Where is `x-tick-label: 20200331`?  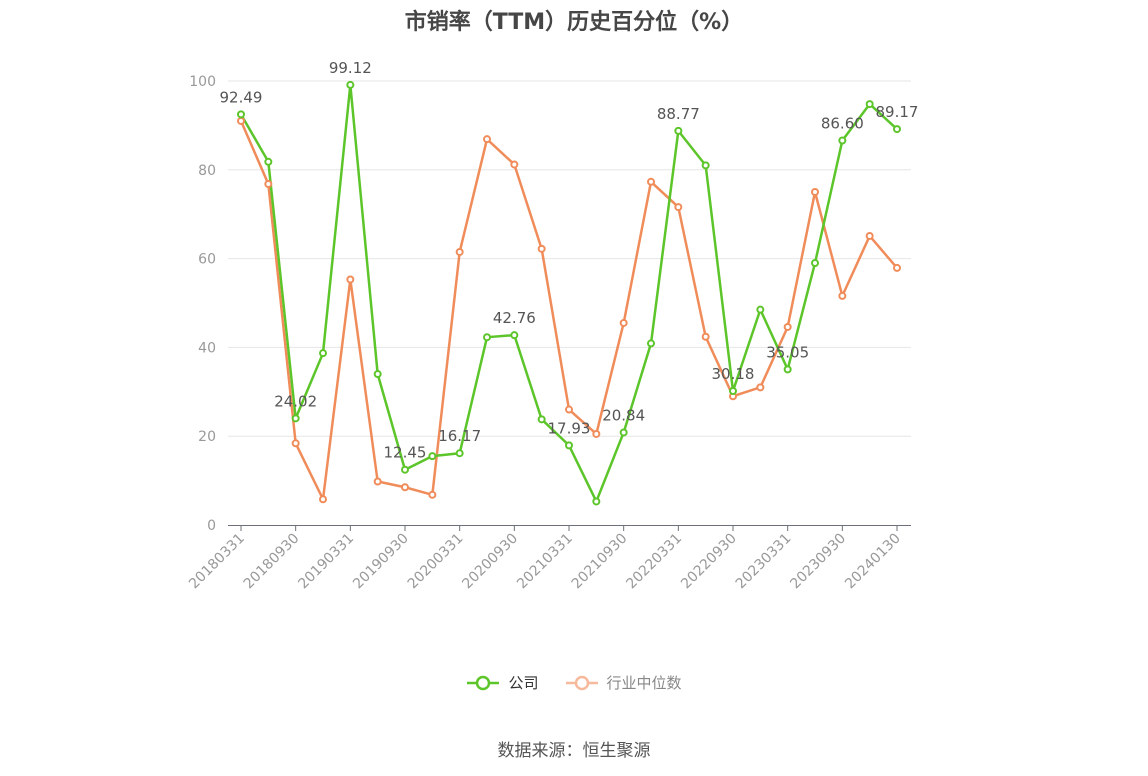 x-tick-label: 20200331 is located at coordinates (436, 562).